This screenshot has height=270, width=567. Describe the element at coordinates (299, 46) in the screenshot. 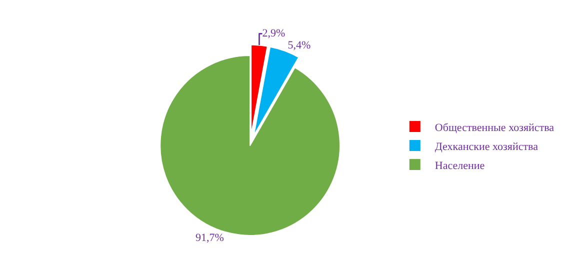

I see `data-label: 5,4%` at that location.